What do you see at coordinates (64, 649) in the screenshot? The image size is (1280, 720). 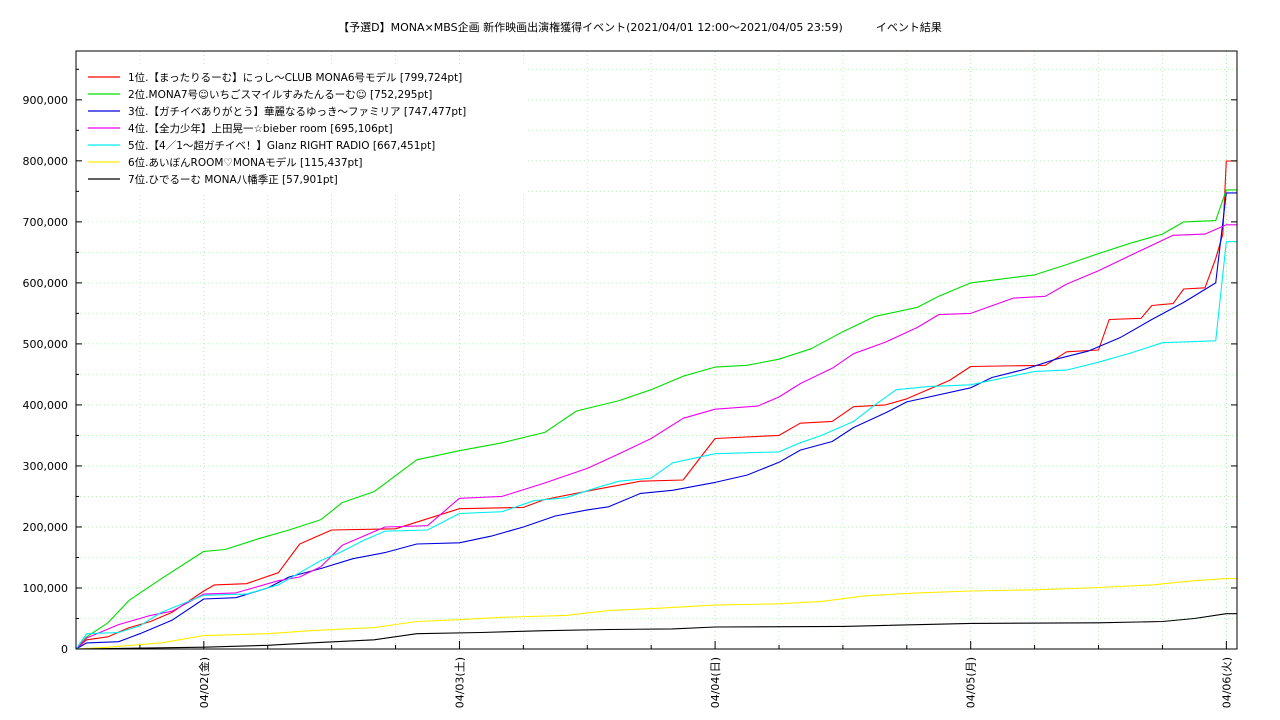 I see `y-tick-label: 0` at bounding box center [64, 649].